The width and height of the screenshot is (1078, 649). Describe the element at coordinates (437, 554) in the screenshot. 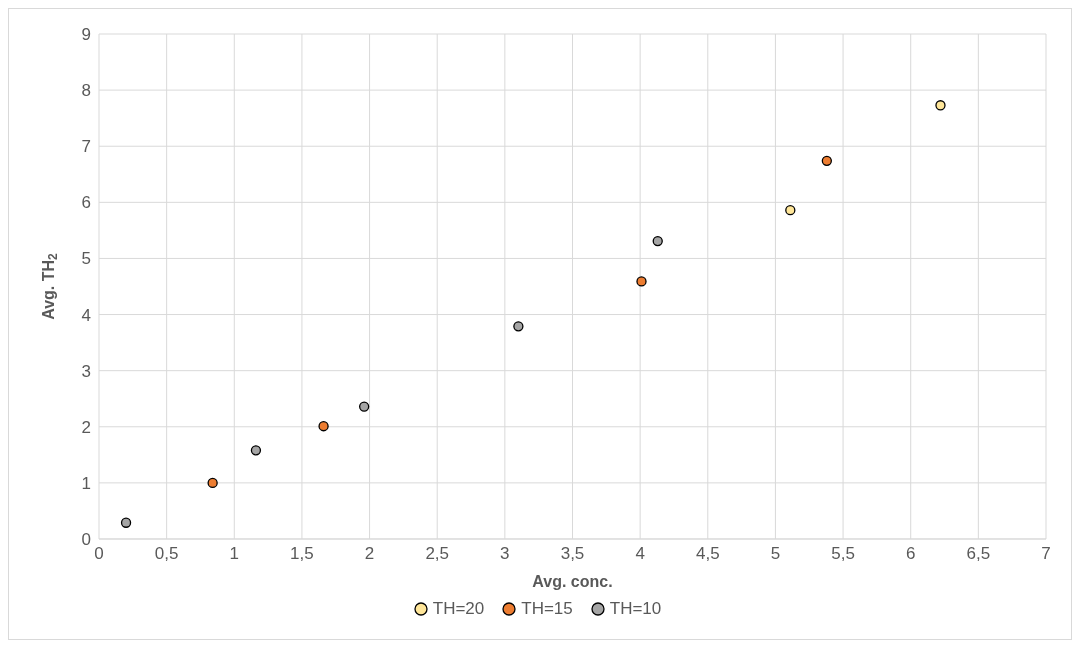

I see `x-tick-label: 2,5` at that location.